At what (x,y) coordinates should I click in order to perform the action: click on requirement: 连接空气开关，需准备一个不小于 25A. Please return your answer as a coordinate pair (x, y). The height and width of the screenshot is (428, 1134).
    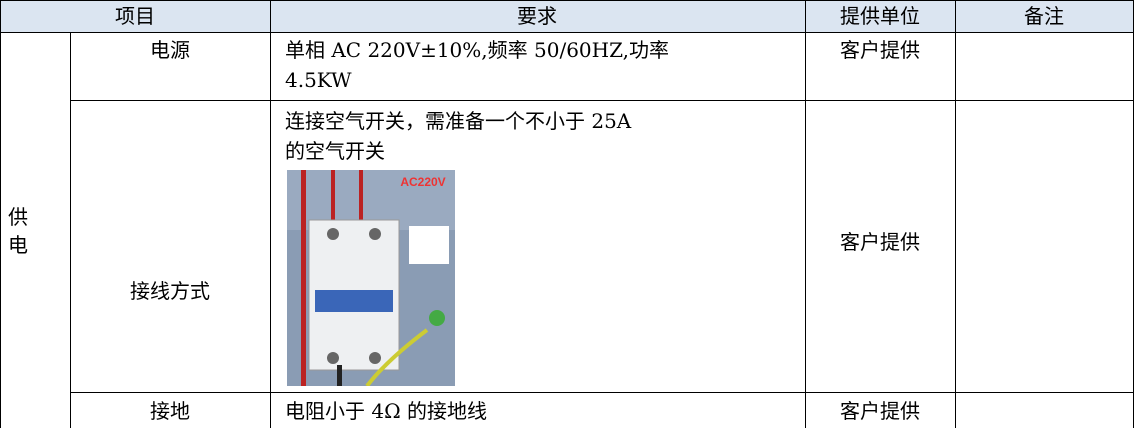
    Looking at the image, I should click on (458, 121).